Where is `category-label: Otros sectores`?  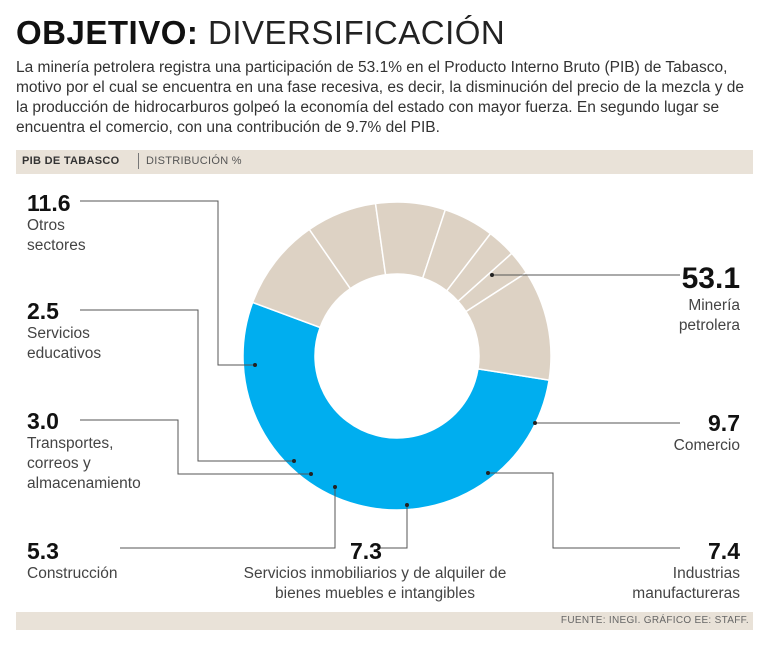 category-label: Otros sectores is located at coordinates (56, 235).